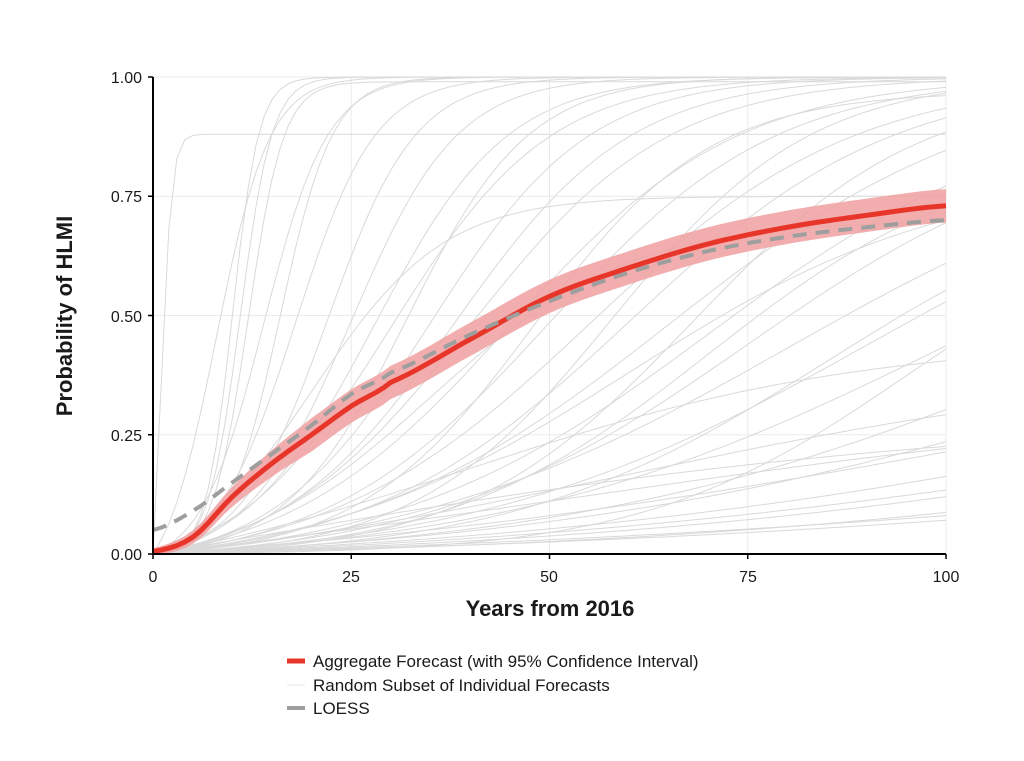  What do you see at coordinates (126, 197) in the screenshot?
I see `y-tick-label: 0.75` at bounding box center [126, 197].